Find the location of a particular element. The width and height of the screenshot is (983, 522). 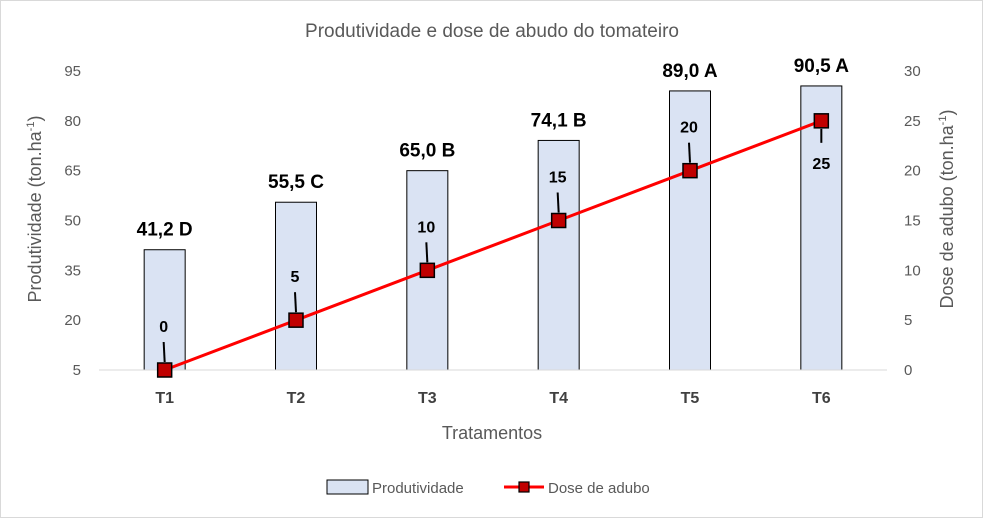

y-axis-right-ticks: 0 5 10 15 20 25 30 is located at coordinates (912, 221).